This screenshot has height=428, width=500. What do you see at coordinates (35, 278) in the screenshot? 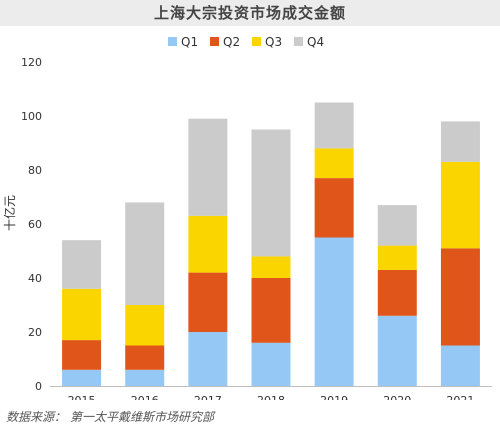
I see `y-tick-label: 40` at bounding box center [35, 278].